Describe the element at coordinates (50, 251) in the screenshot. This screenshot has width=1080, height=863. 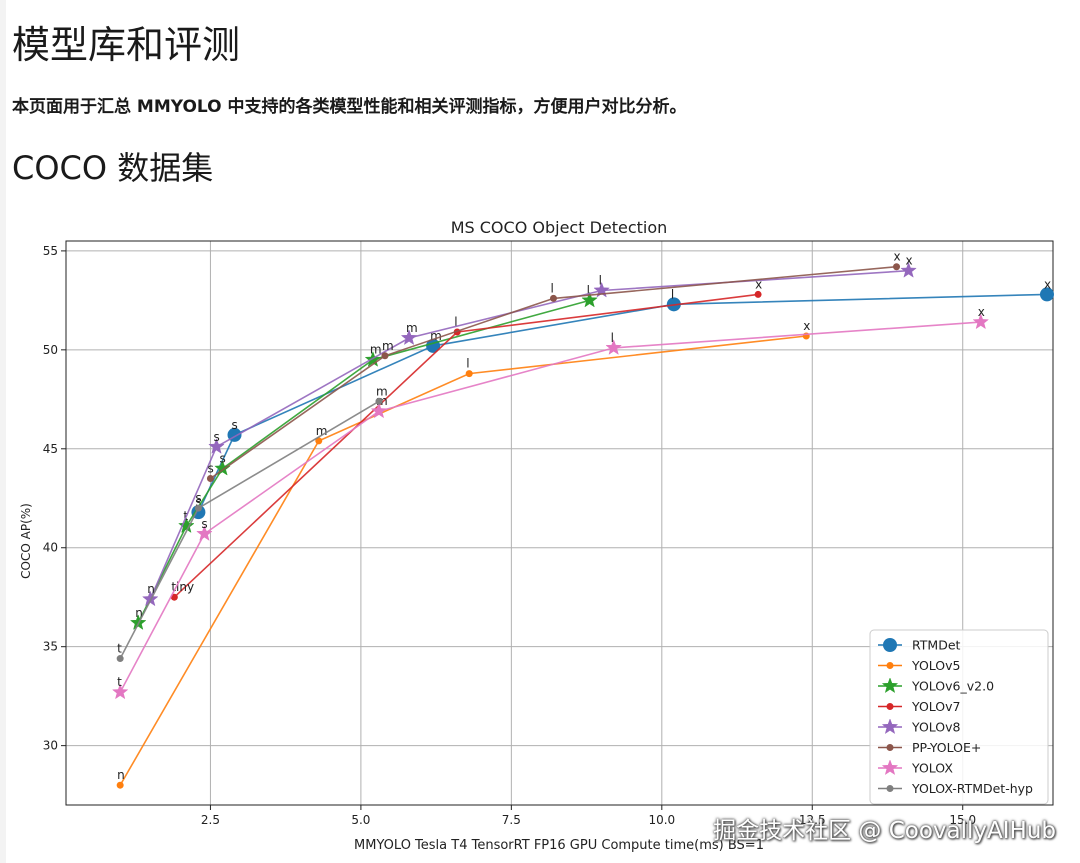
I see `y-tick-label: 55` at that location.